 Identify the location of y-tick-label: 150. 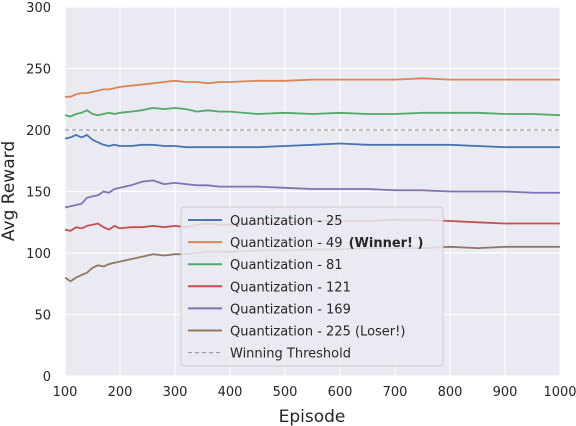
(38, 193).